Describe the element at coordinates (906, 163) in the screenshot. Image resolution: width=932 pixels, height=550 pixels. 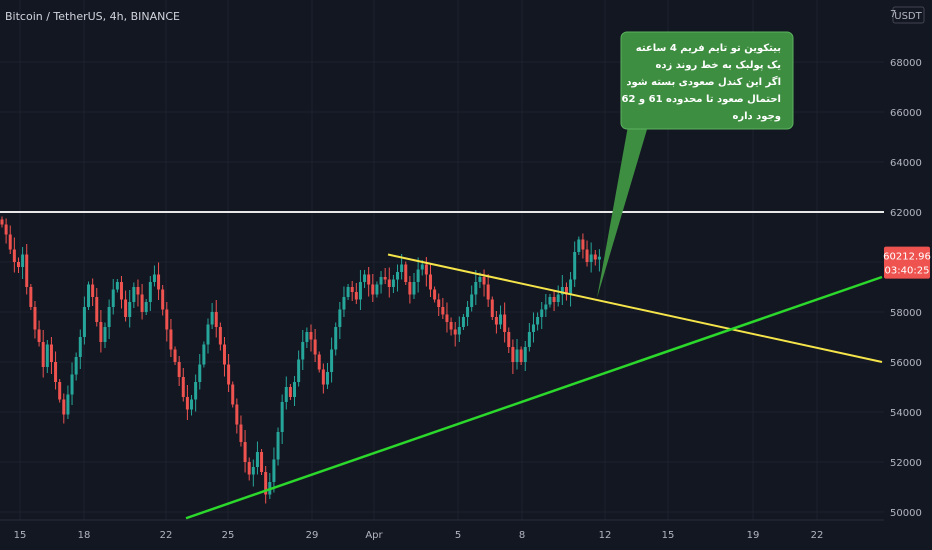
I see `y-tick-label: 64000` at that location.